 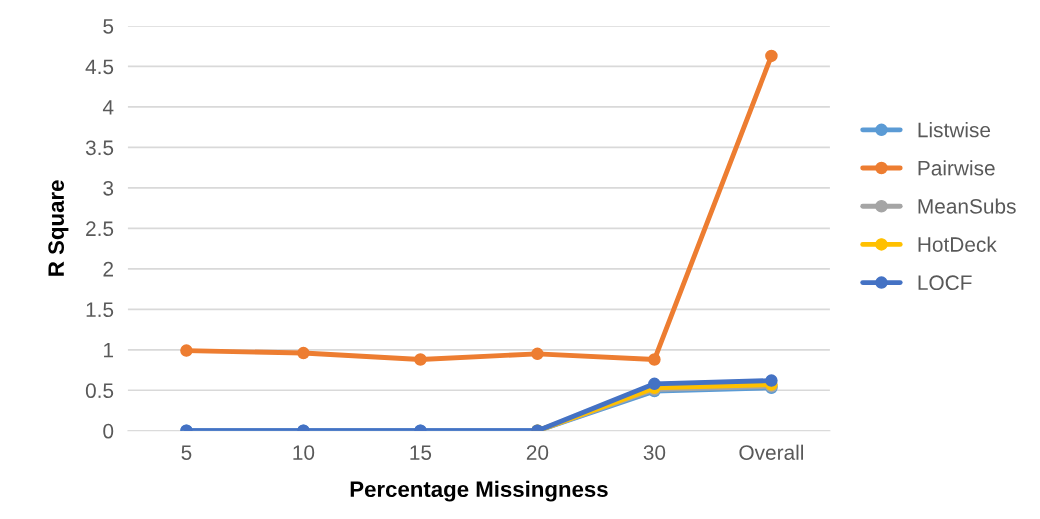 What do you see at coordinates (304, 452) in the screenshot?
I see `x-tick-label: 10` at bounding box center [304, 452].